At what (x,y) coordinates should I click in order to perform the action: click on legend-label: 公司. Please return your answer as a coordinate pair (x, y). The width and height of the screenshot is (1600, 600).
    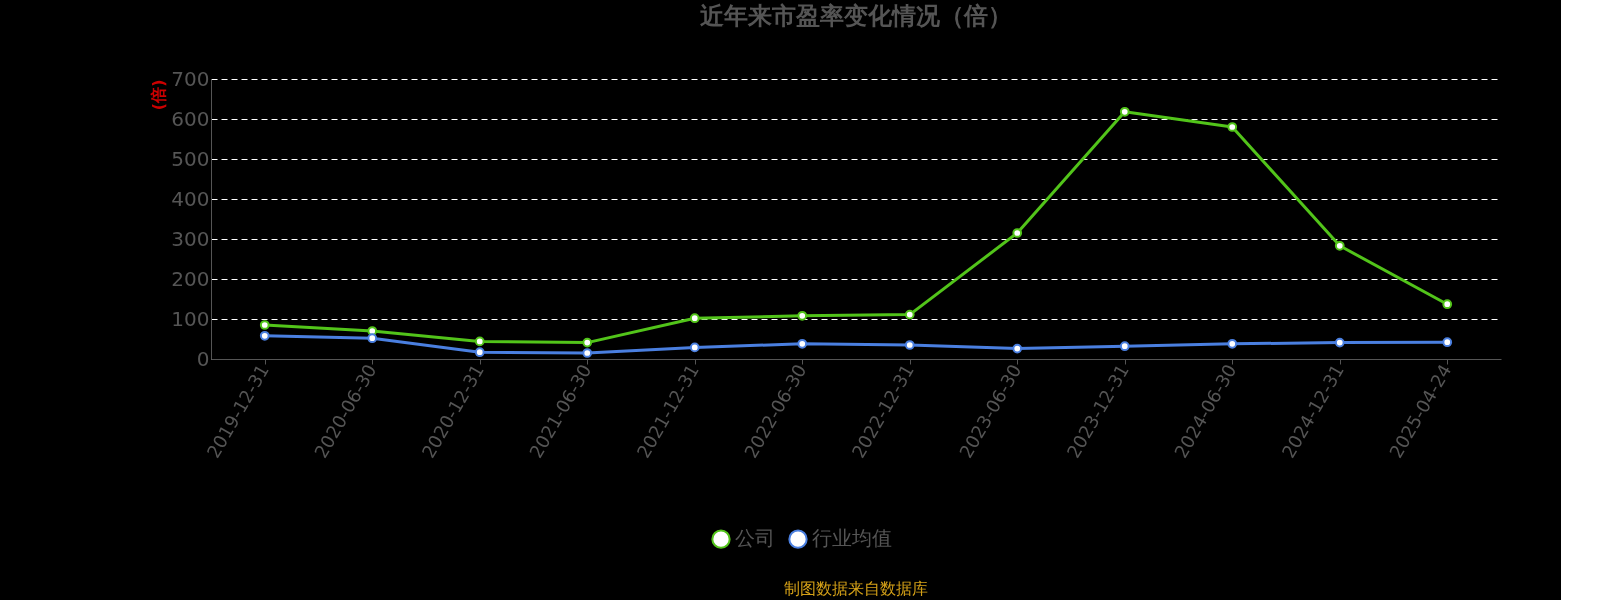
    Looking at the image, I should click on (755, 538).